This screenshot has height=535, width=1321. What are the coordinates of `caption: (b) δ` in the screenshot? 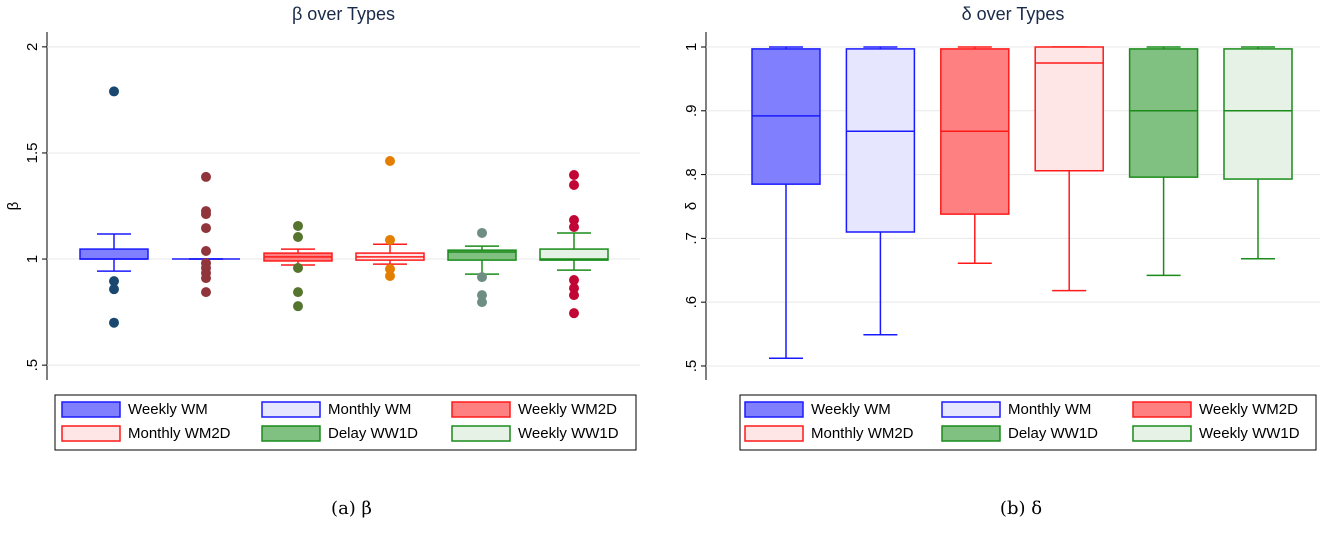 It's located at (1021, 508).